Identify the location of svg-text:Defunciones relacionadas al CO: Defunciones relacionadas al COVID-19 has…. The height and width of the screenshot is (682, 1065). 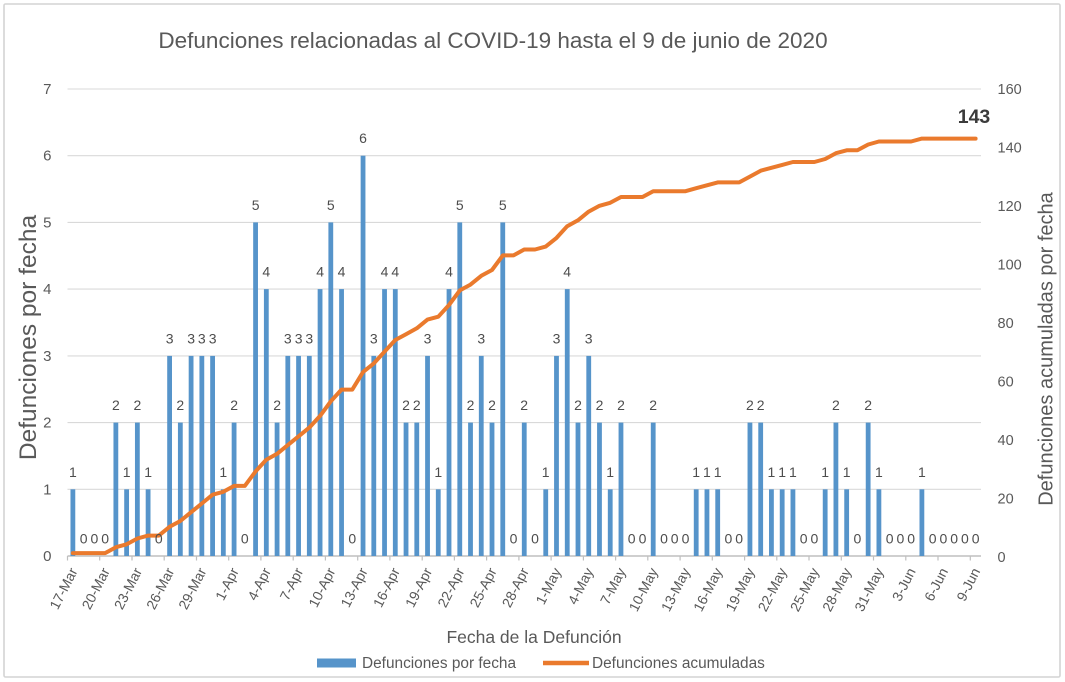
(492, 40).